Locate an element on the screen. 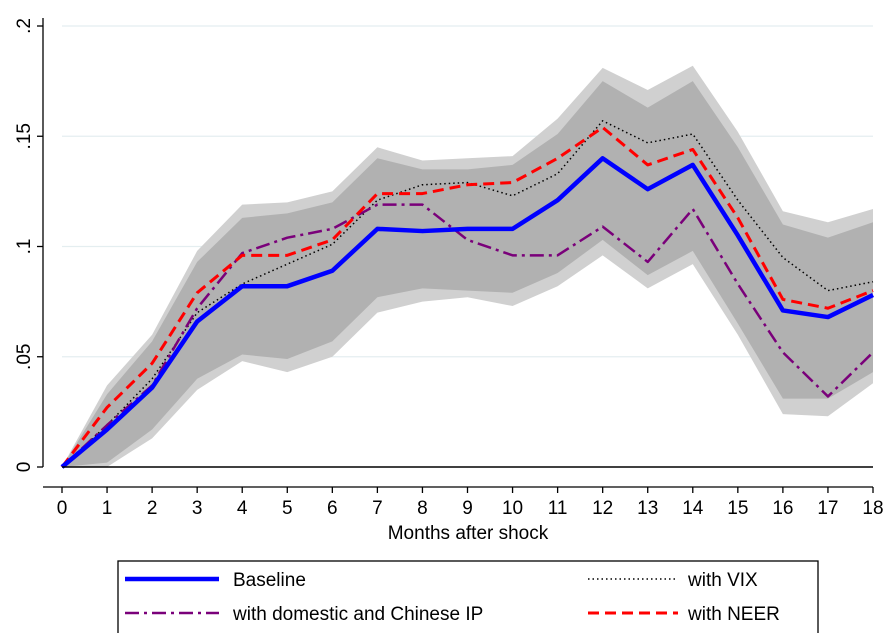  x-tick-label-5: 5 is located at coordinates (287, 508).